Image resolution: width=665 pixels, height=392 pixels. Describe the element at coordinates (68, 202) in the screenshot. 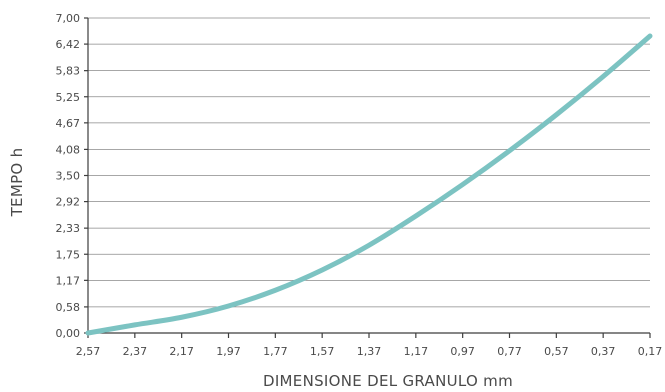

I see `y-tick-label: 2,92` at that location.